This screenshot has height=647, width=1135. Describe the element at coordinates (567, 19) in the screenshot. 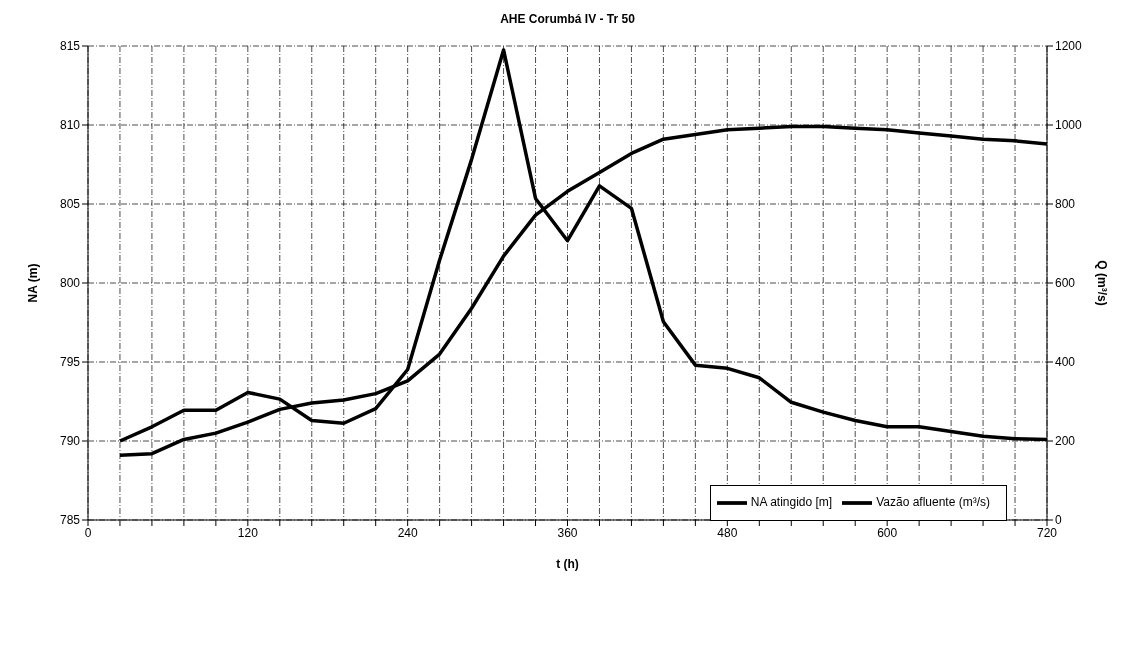

I see `chart-title: AHE Corumbá IV - Tr 50` at that location.